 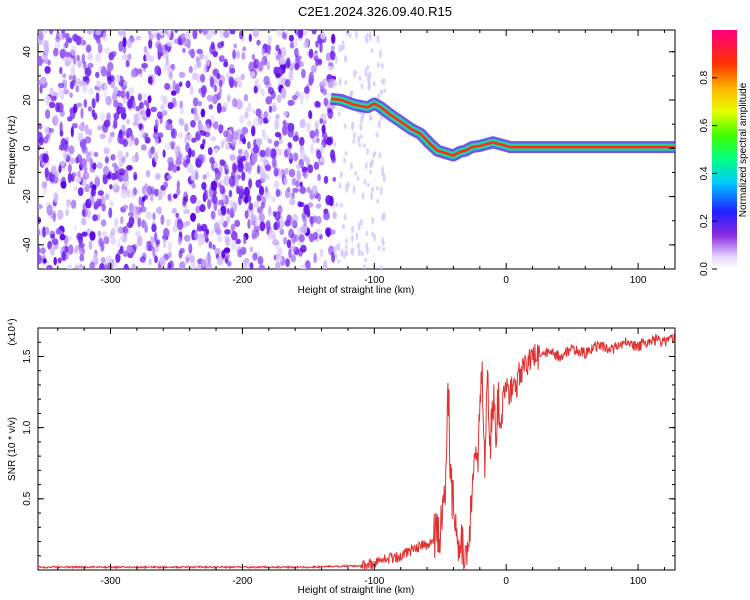 What do you see at coordinates (502, 127) in the screenshot?
I see `spectrogram-track` at bounding box center [502, 127].